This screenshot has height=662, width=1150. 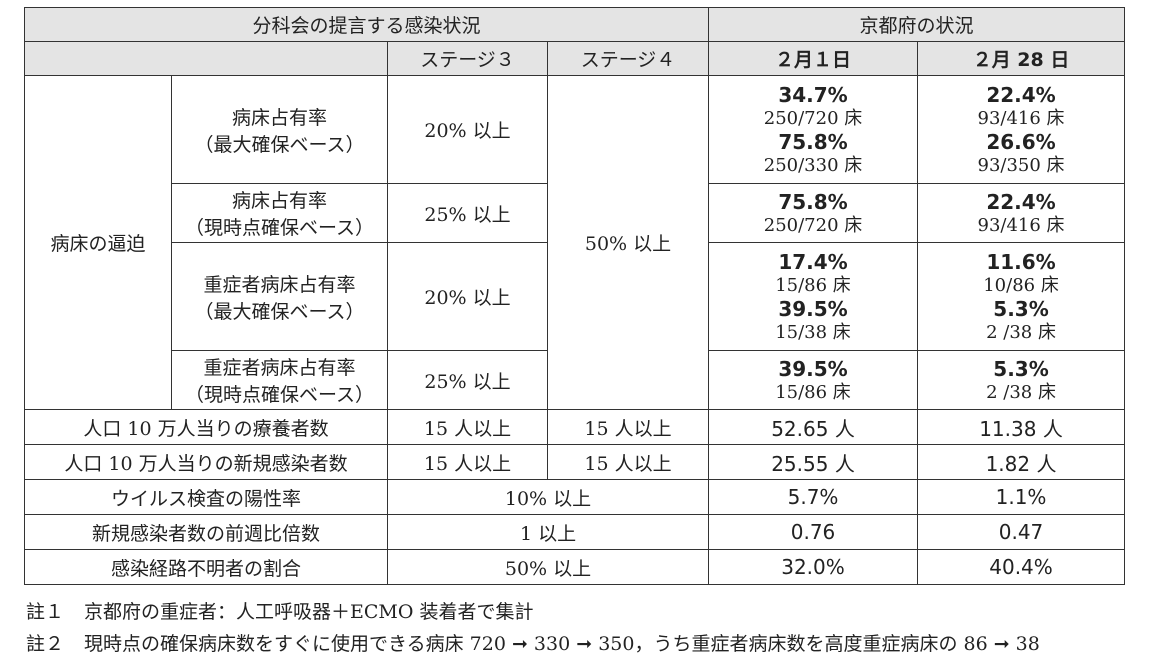 I want to click on header-date1: ２月１日, so click(x=813, y=58).